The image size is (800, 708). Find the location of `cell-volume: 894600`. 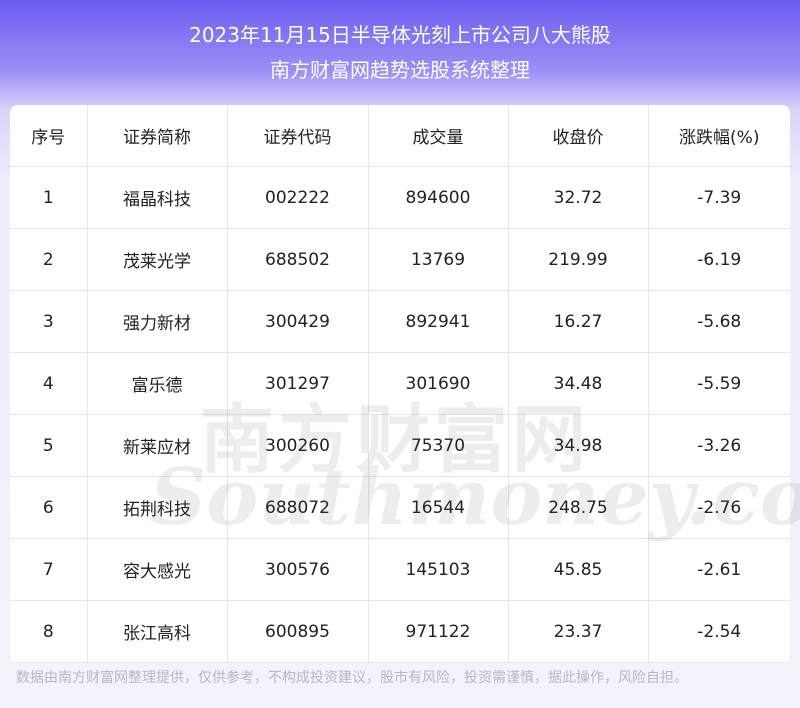

cell-volume: 894600 is located at coordinates (438, 197).